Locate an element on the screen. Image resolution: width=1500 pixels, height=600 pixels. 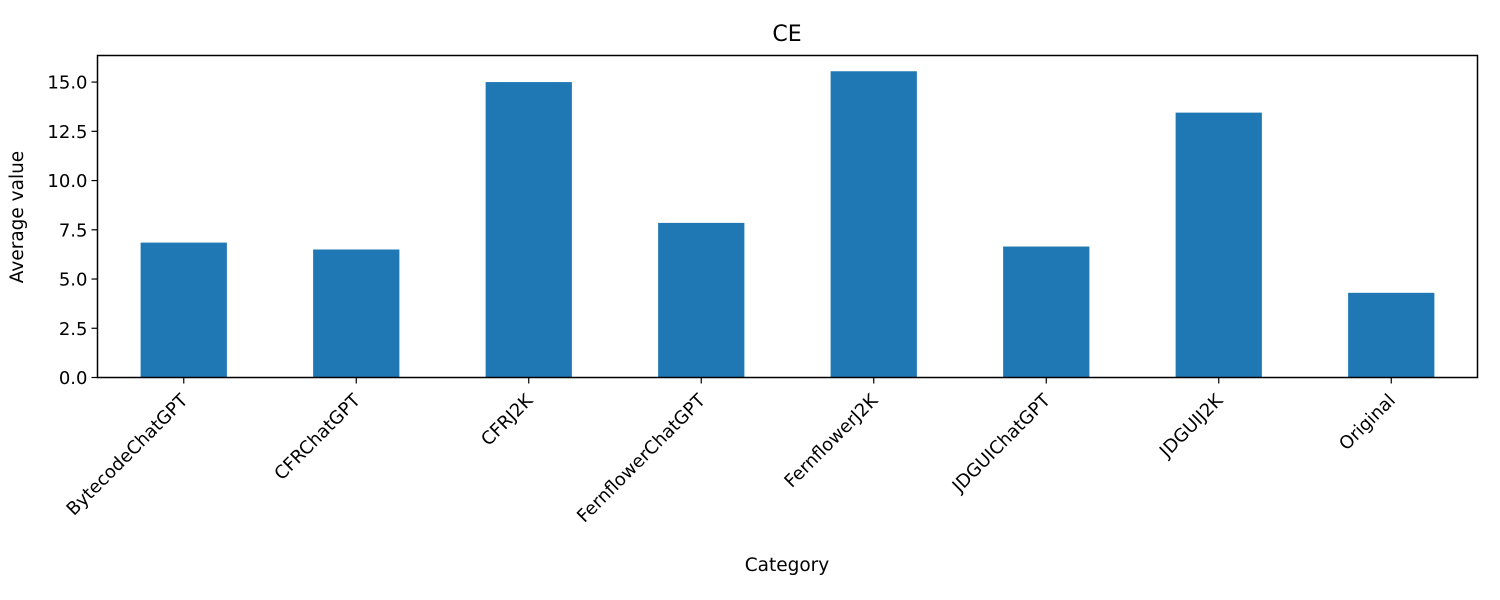
bar-Original is located at coordinates (1391, 335).